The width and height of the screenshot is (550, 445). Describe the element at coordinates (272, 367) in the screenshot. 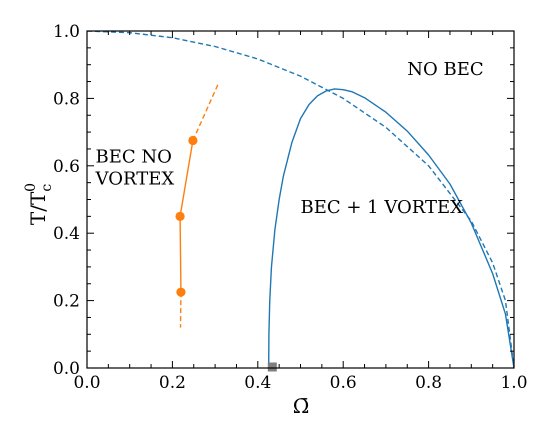

I see `square-marker` at that location.